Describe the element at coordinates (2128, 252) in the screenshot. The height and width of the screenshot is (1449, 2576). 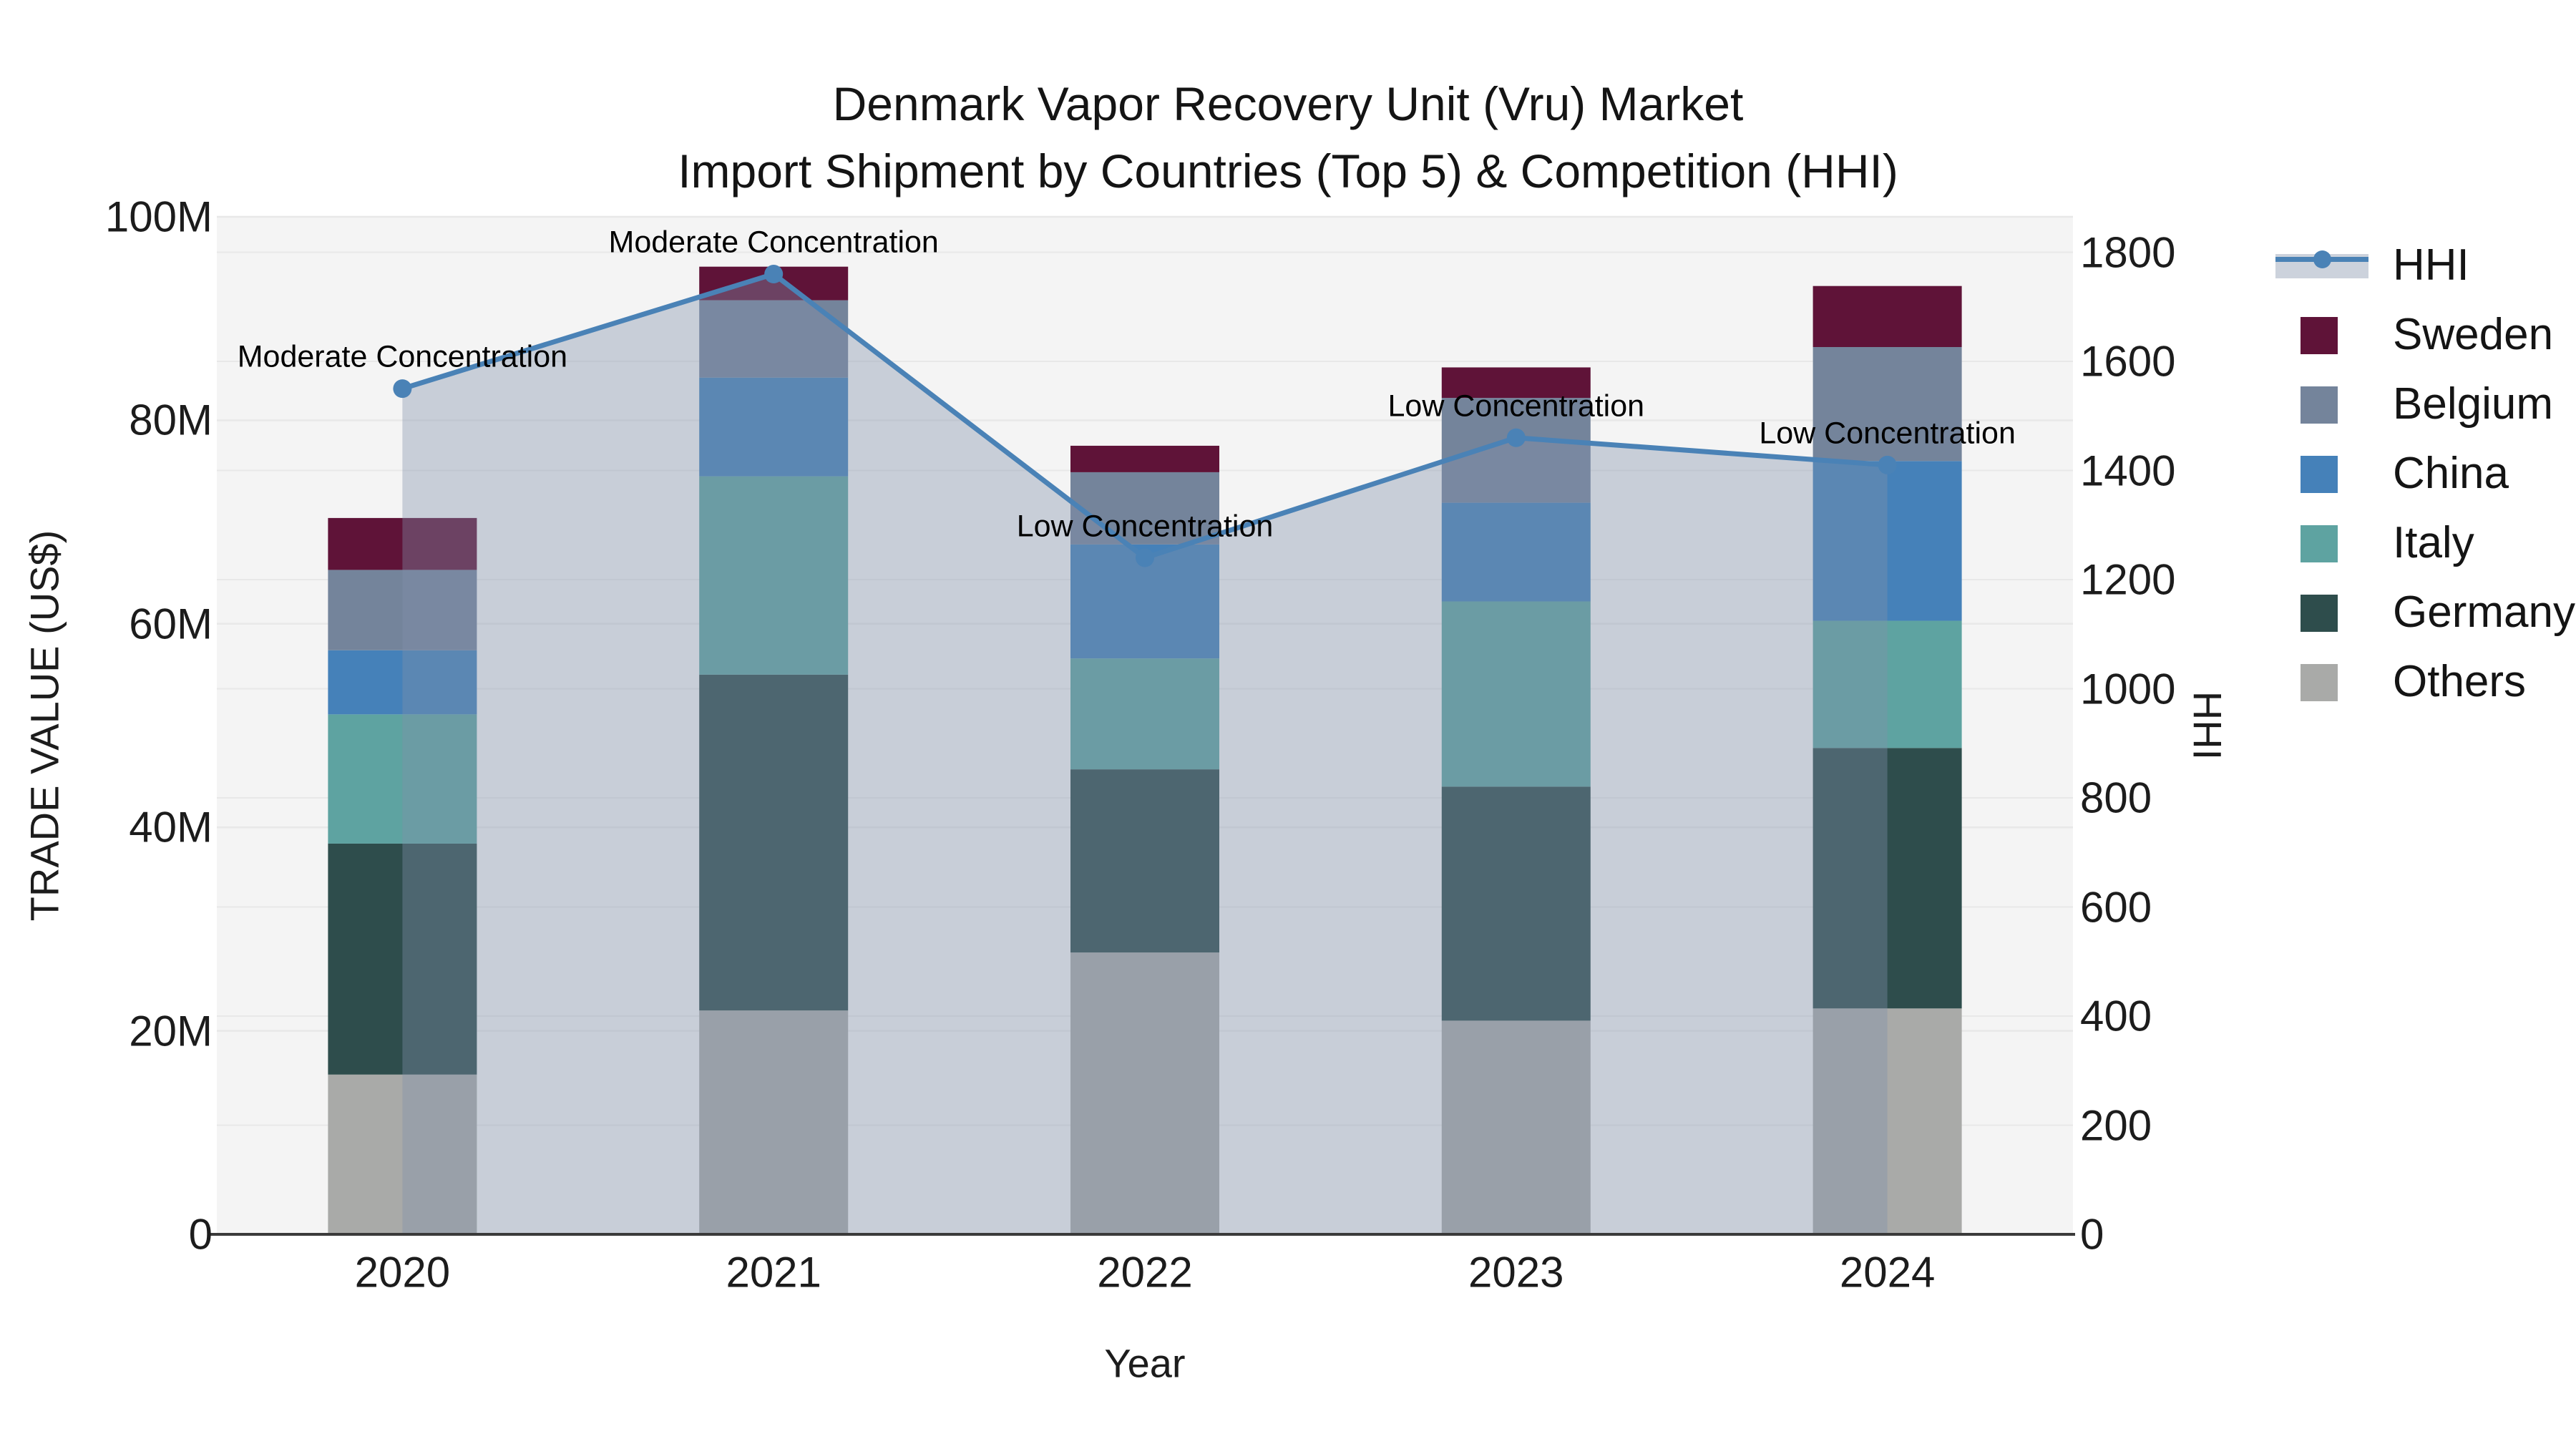
I see `y-right-tick-1800: 1800` at that location.